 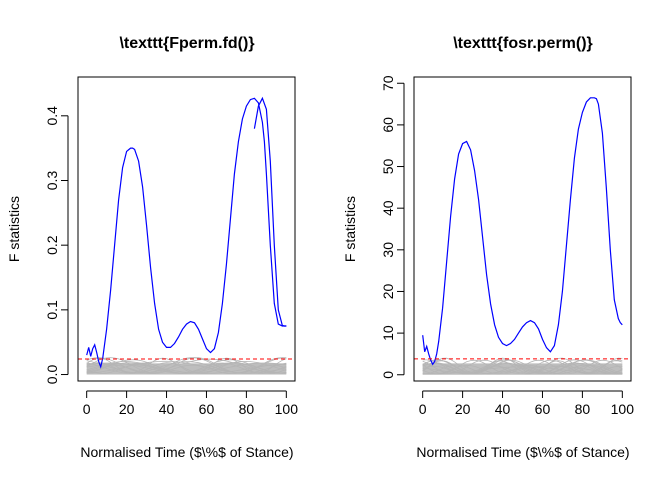 I want to click on y-tick-label: 0.3, so click(x=52, y=181).